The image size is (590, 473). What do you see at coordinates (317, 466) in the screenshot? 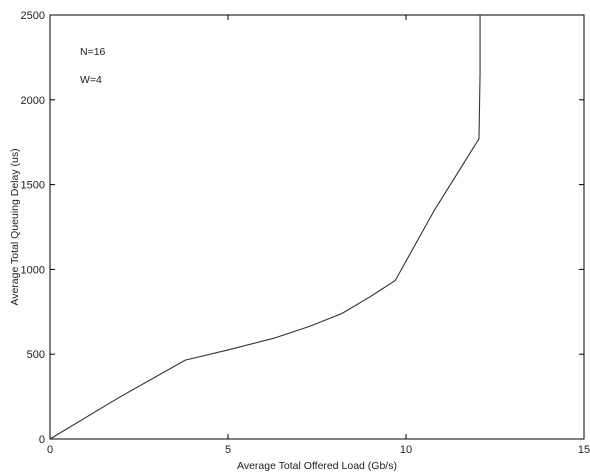
I see `x-axis-label: Average Total Offered Load (Gb/s)` at bounding box center [317, 466].